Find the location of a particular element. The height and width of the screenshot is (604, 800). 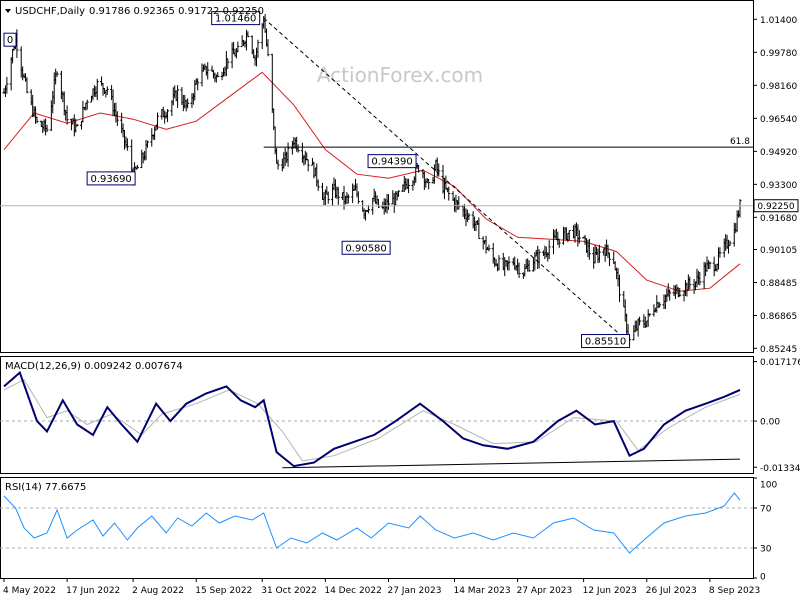

annotation-label: 0.85510 is located at coordinates (605, 342).